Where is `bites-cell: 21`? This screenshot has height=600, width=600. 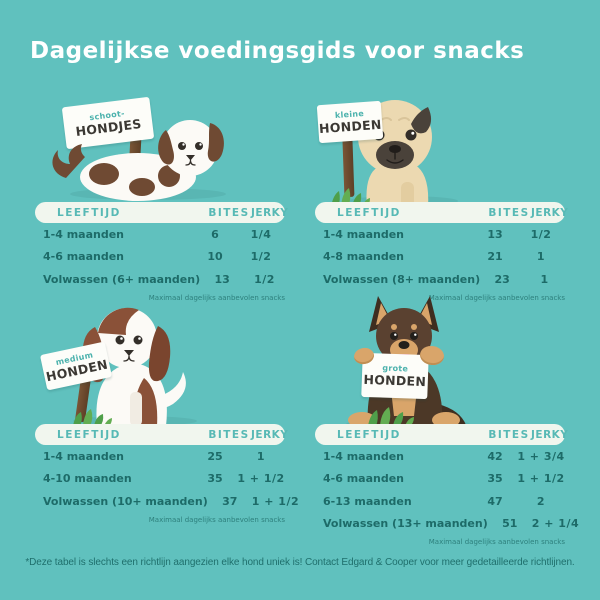
bites-cell: 21 is located at coordinates (495, 257).